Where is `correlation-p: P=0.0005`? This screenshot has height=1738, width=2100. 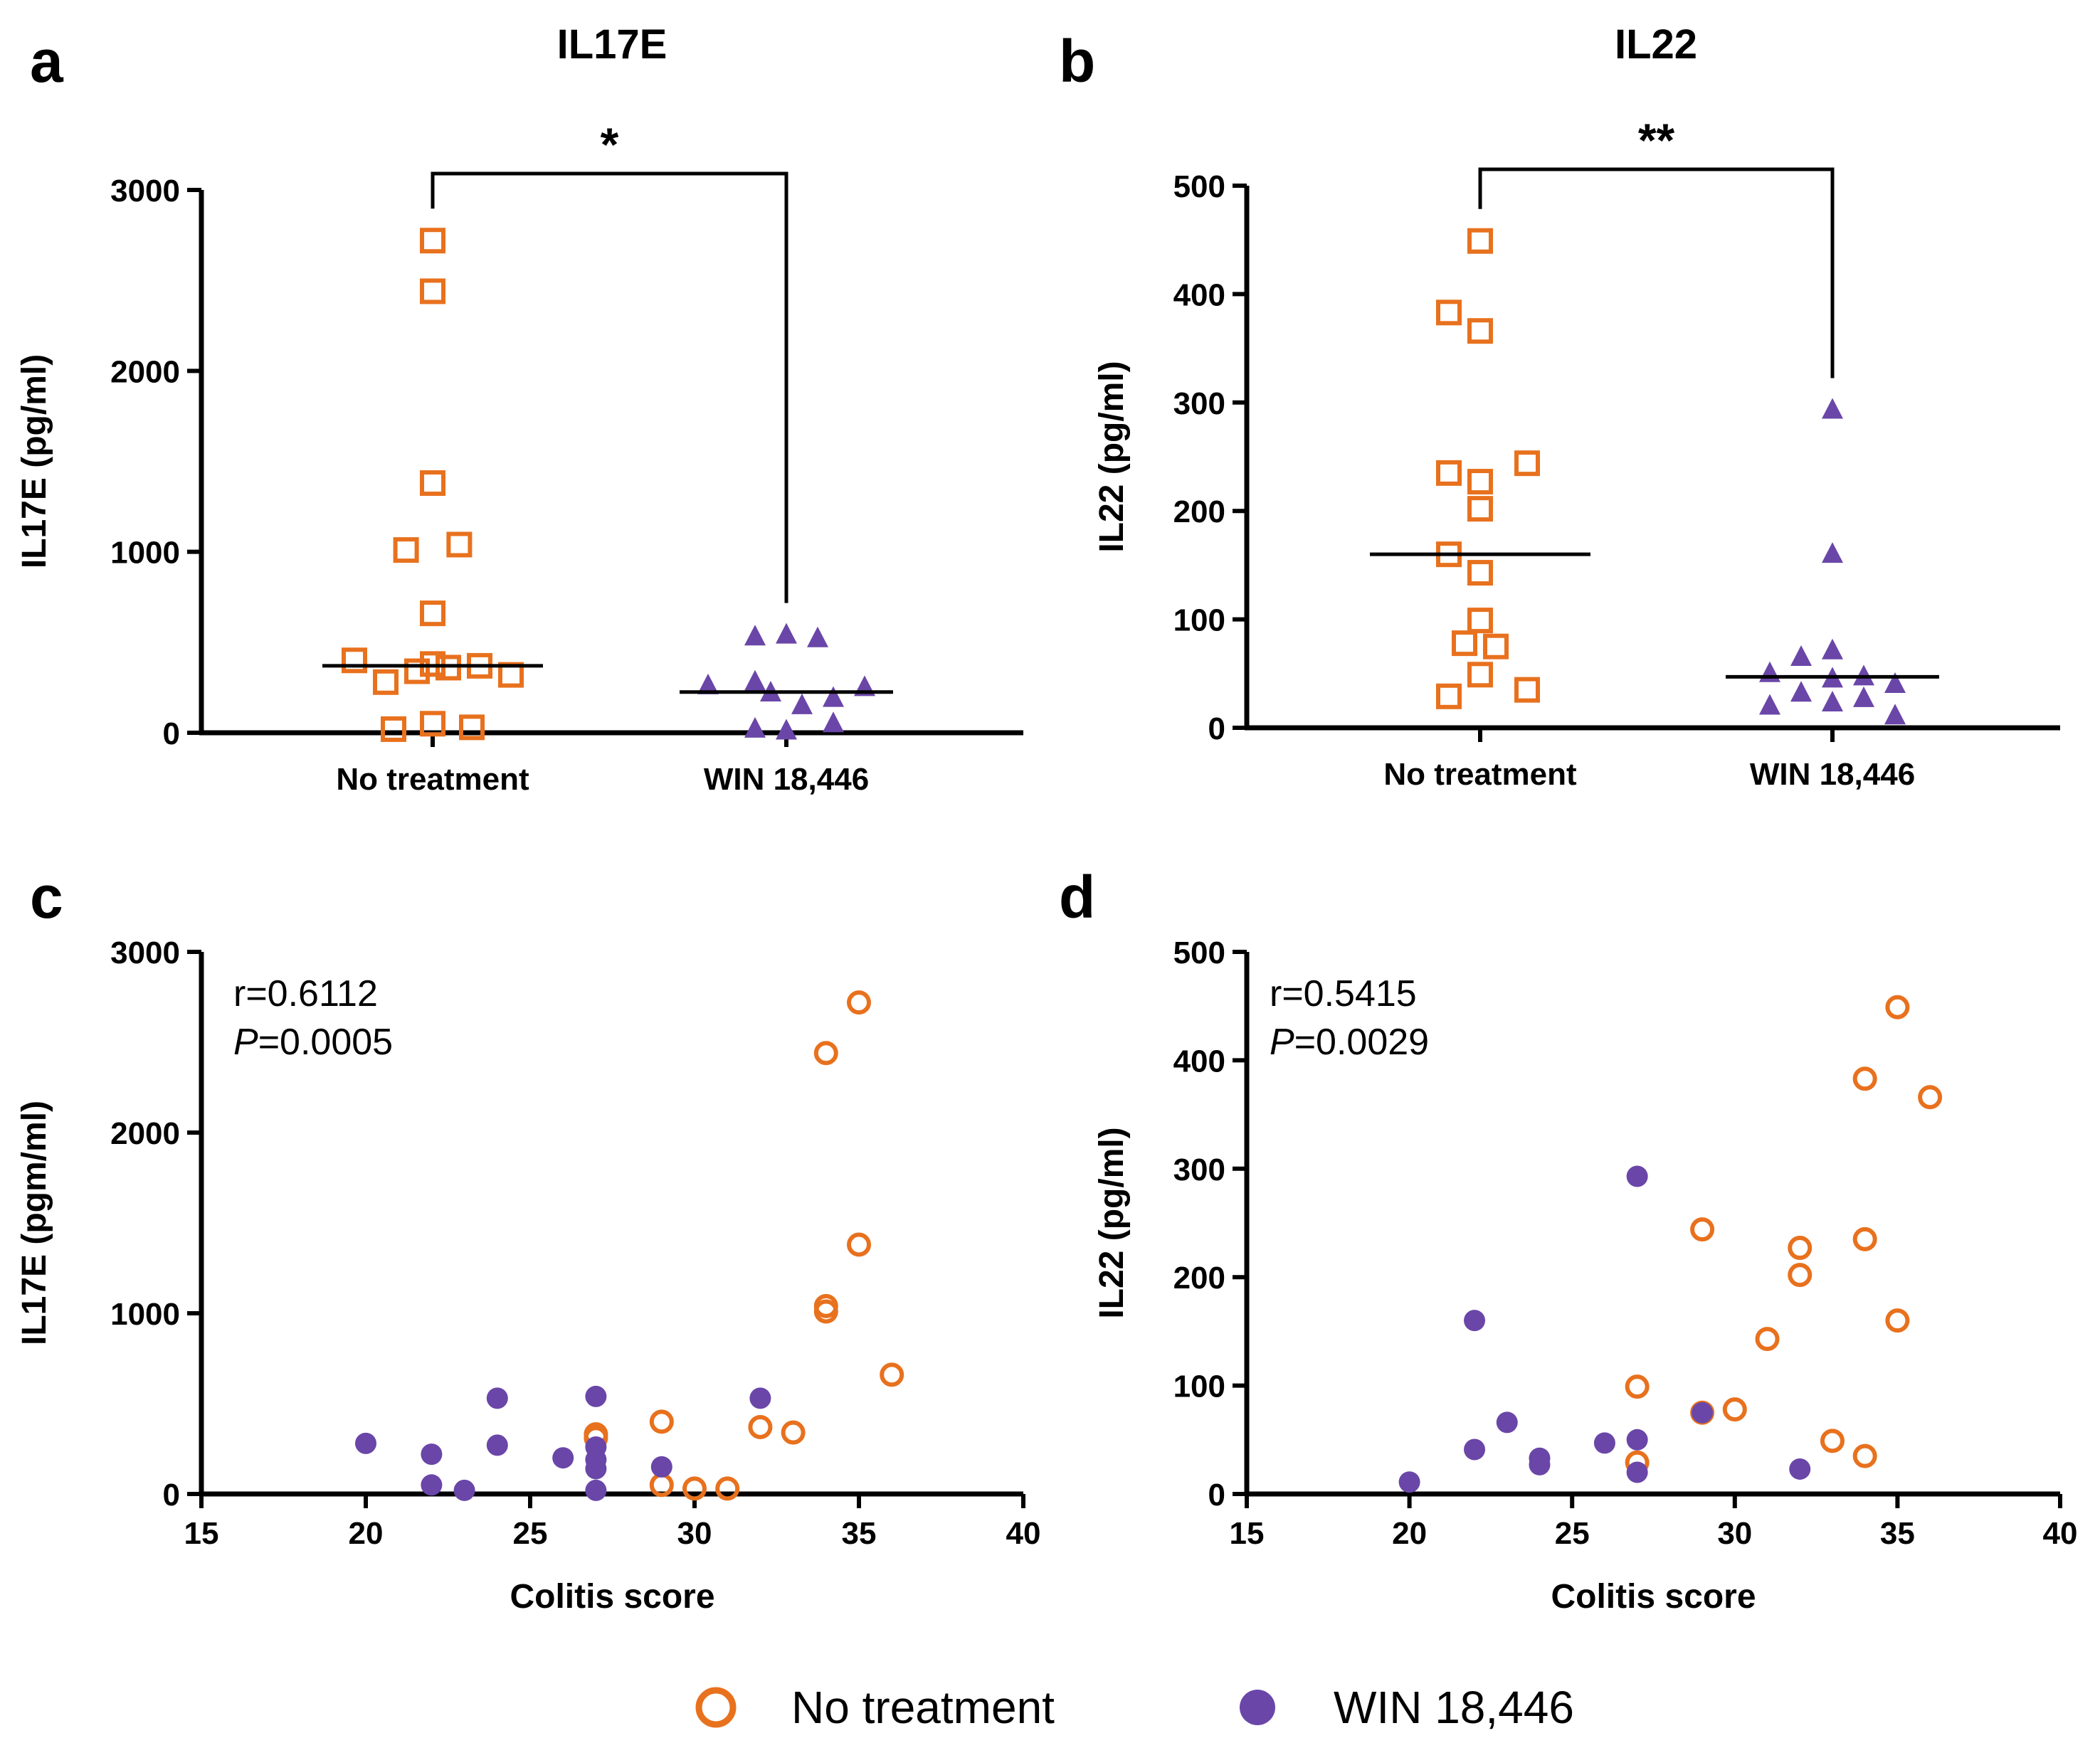 correlation-p: P=0.0005 is located at coordinates (313, 1042).